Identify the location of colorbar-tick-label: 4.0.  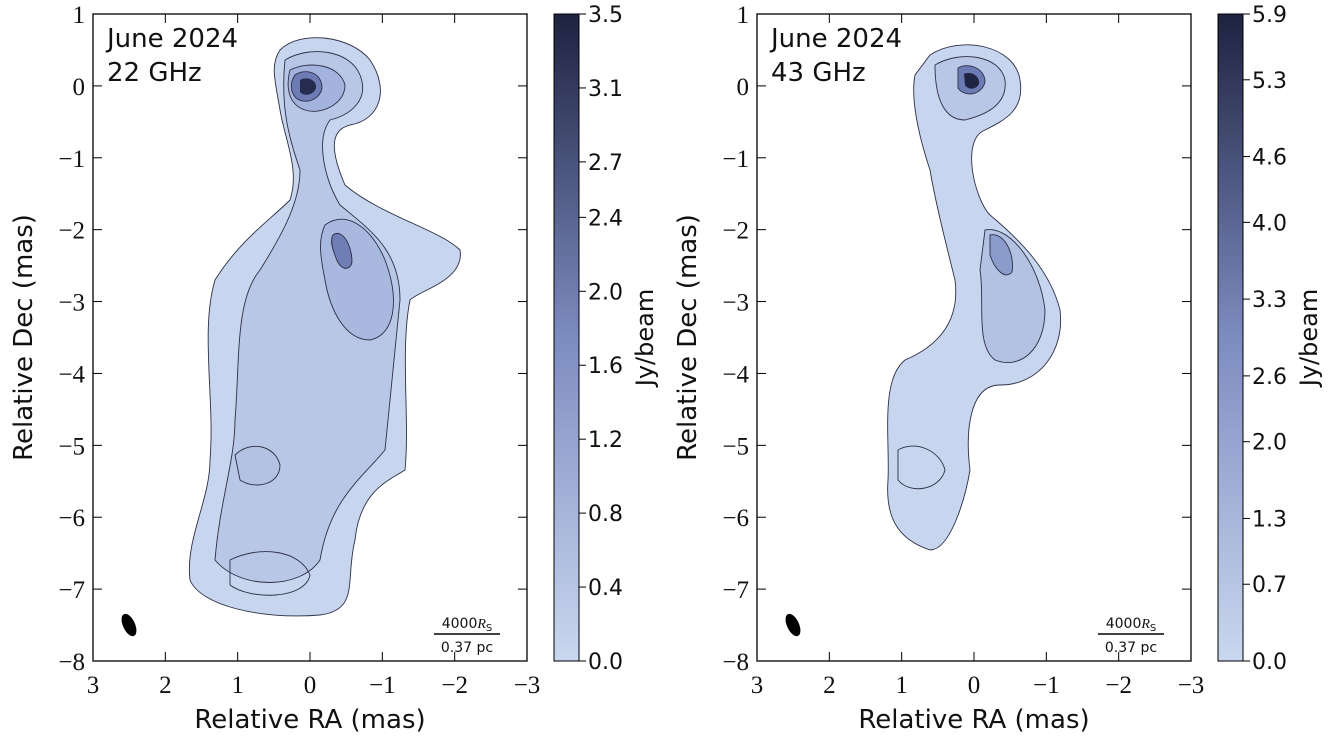
(1269, 223).